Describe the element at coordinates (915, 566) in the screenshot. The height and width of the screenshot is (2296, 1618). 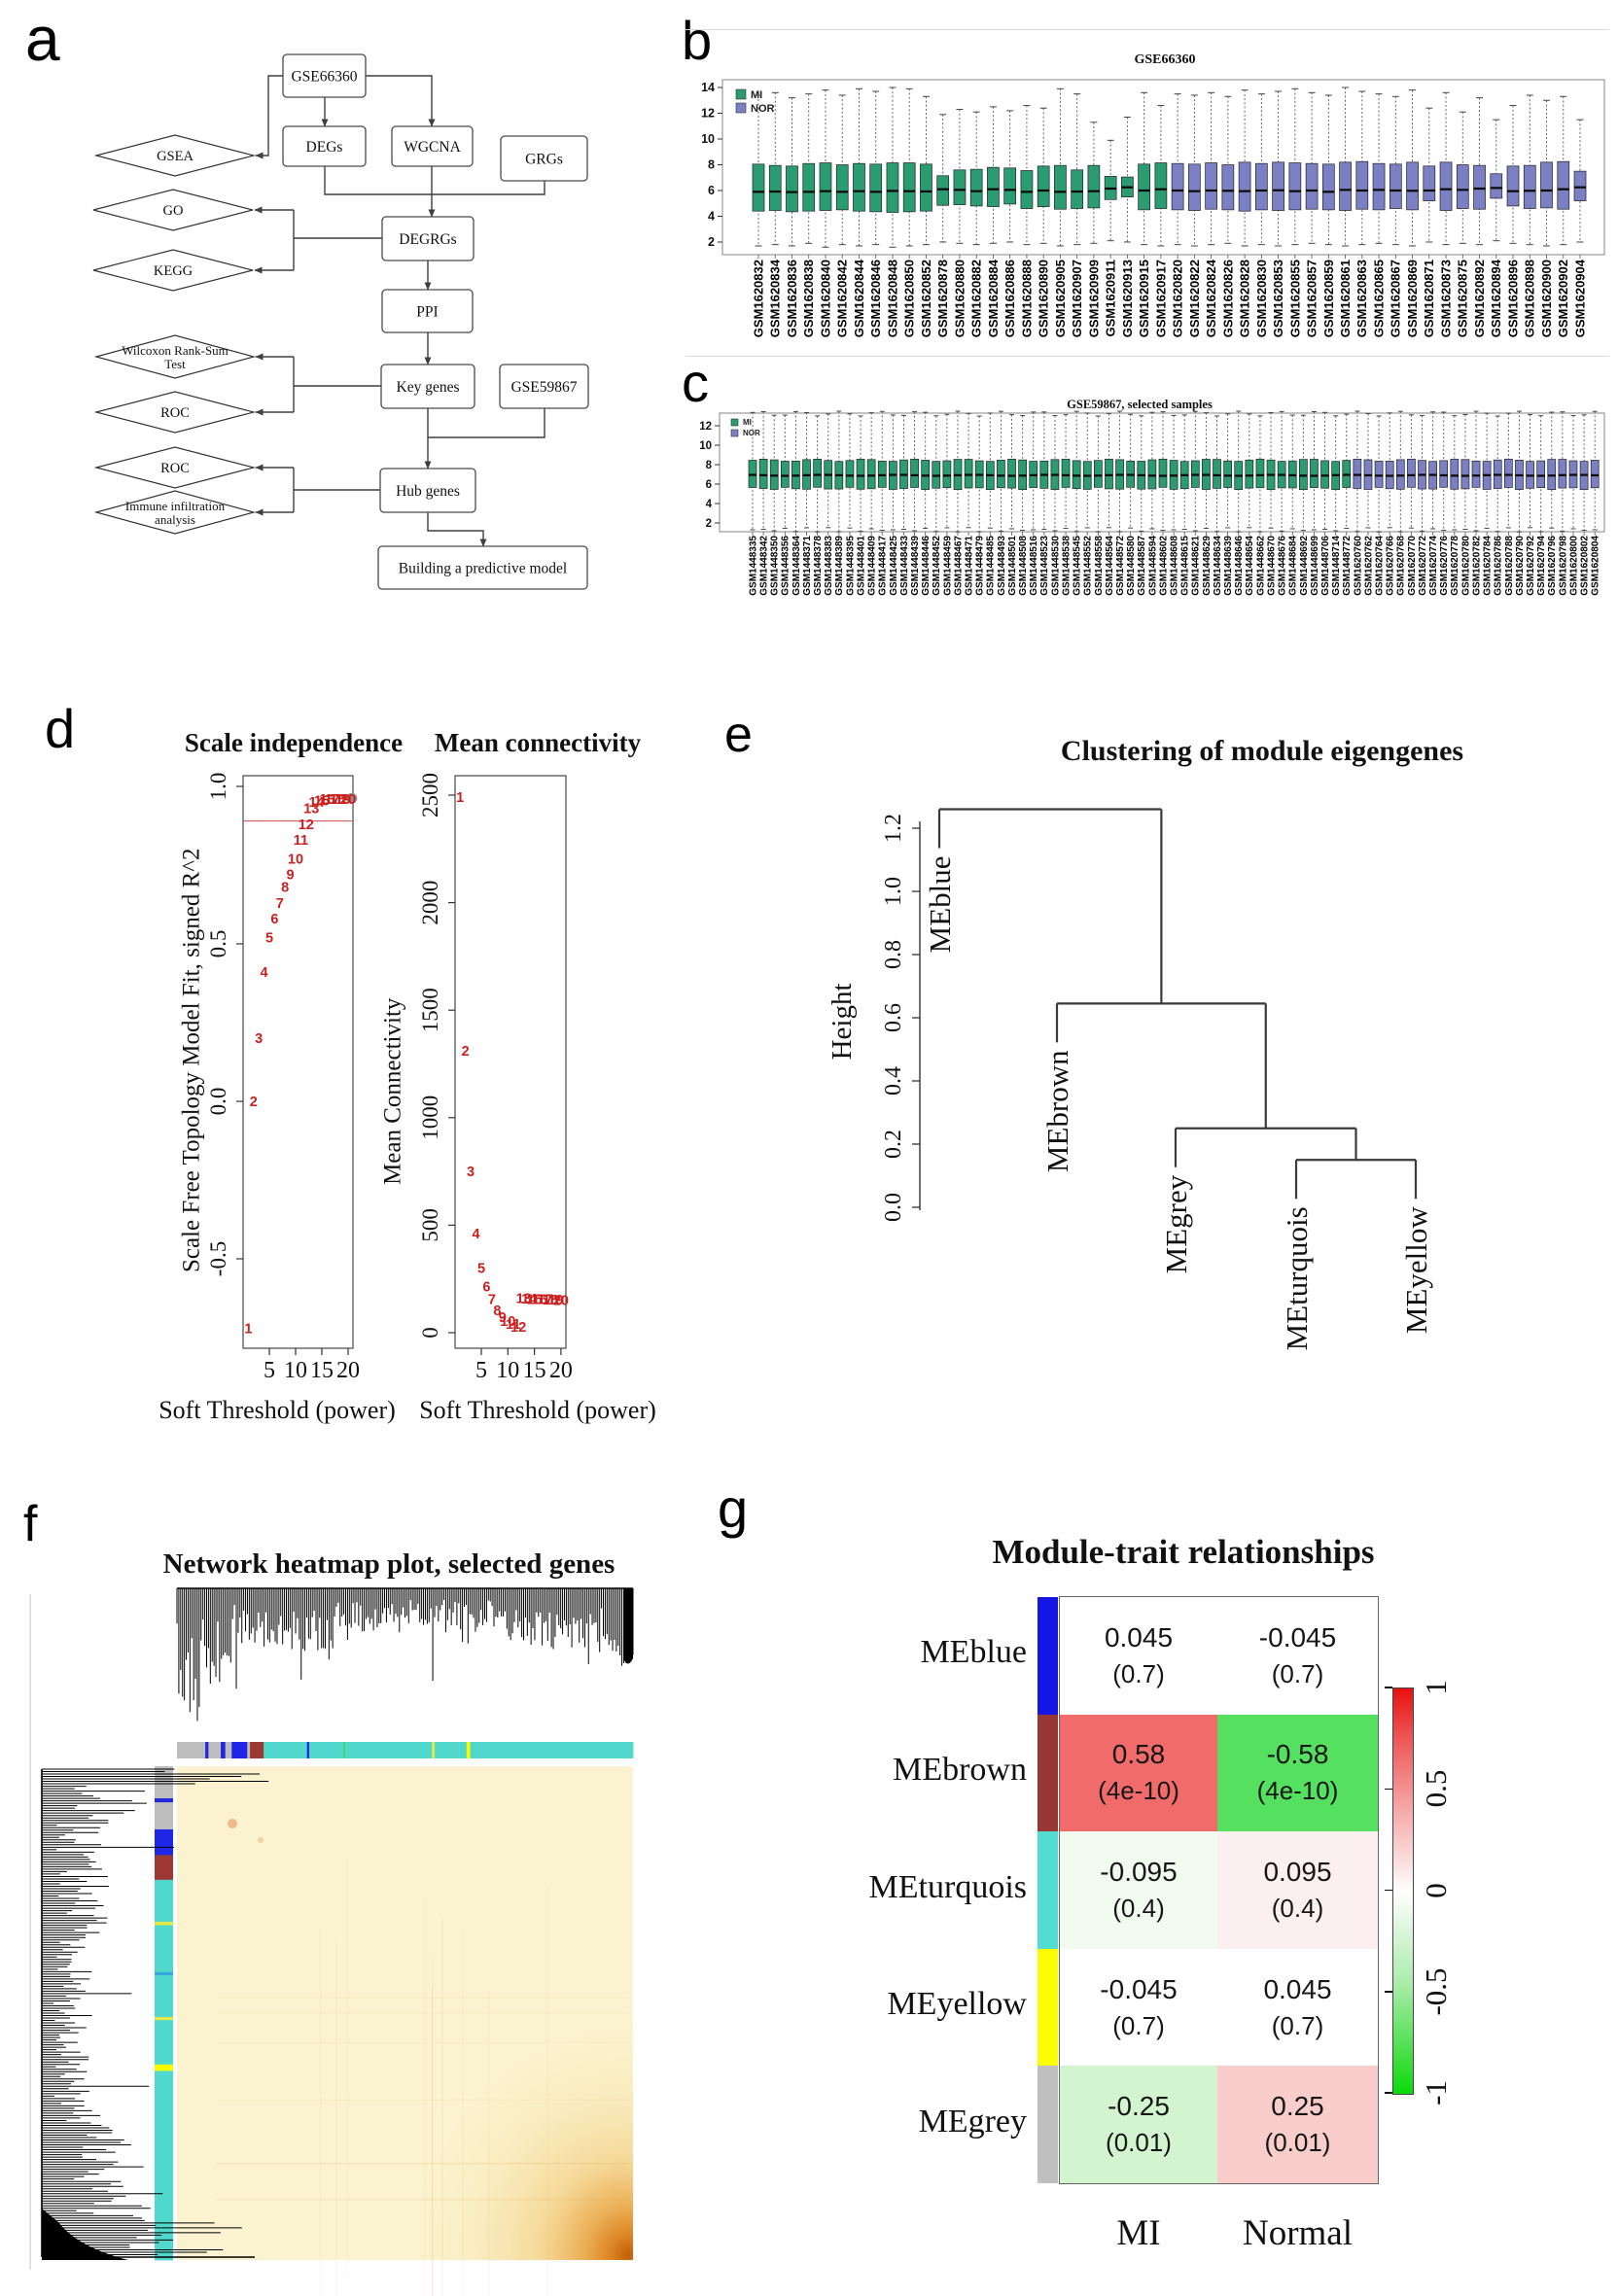
I see `sample-label: GSM1448439` at that location.